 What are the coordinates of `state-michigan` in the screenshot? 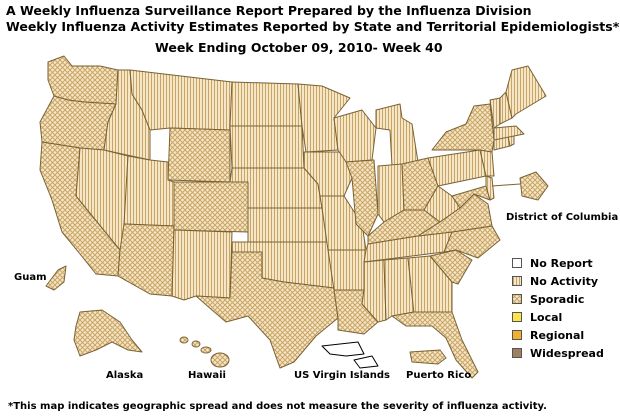 It's located at (397, 135).